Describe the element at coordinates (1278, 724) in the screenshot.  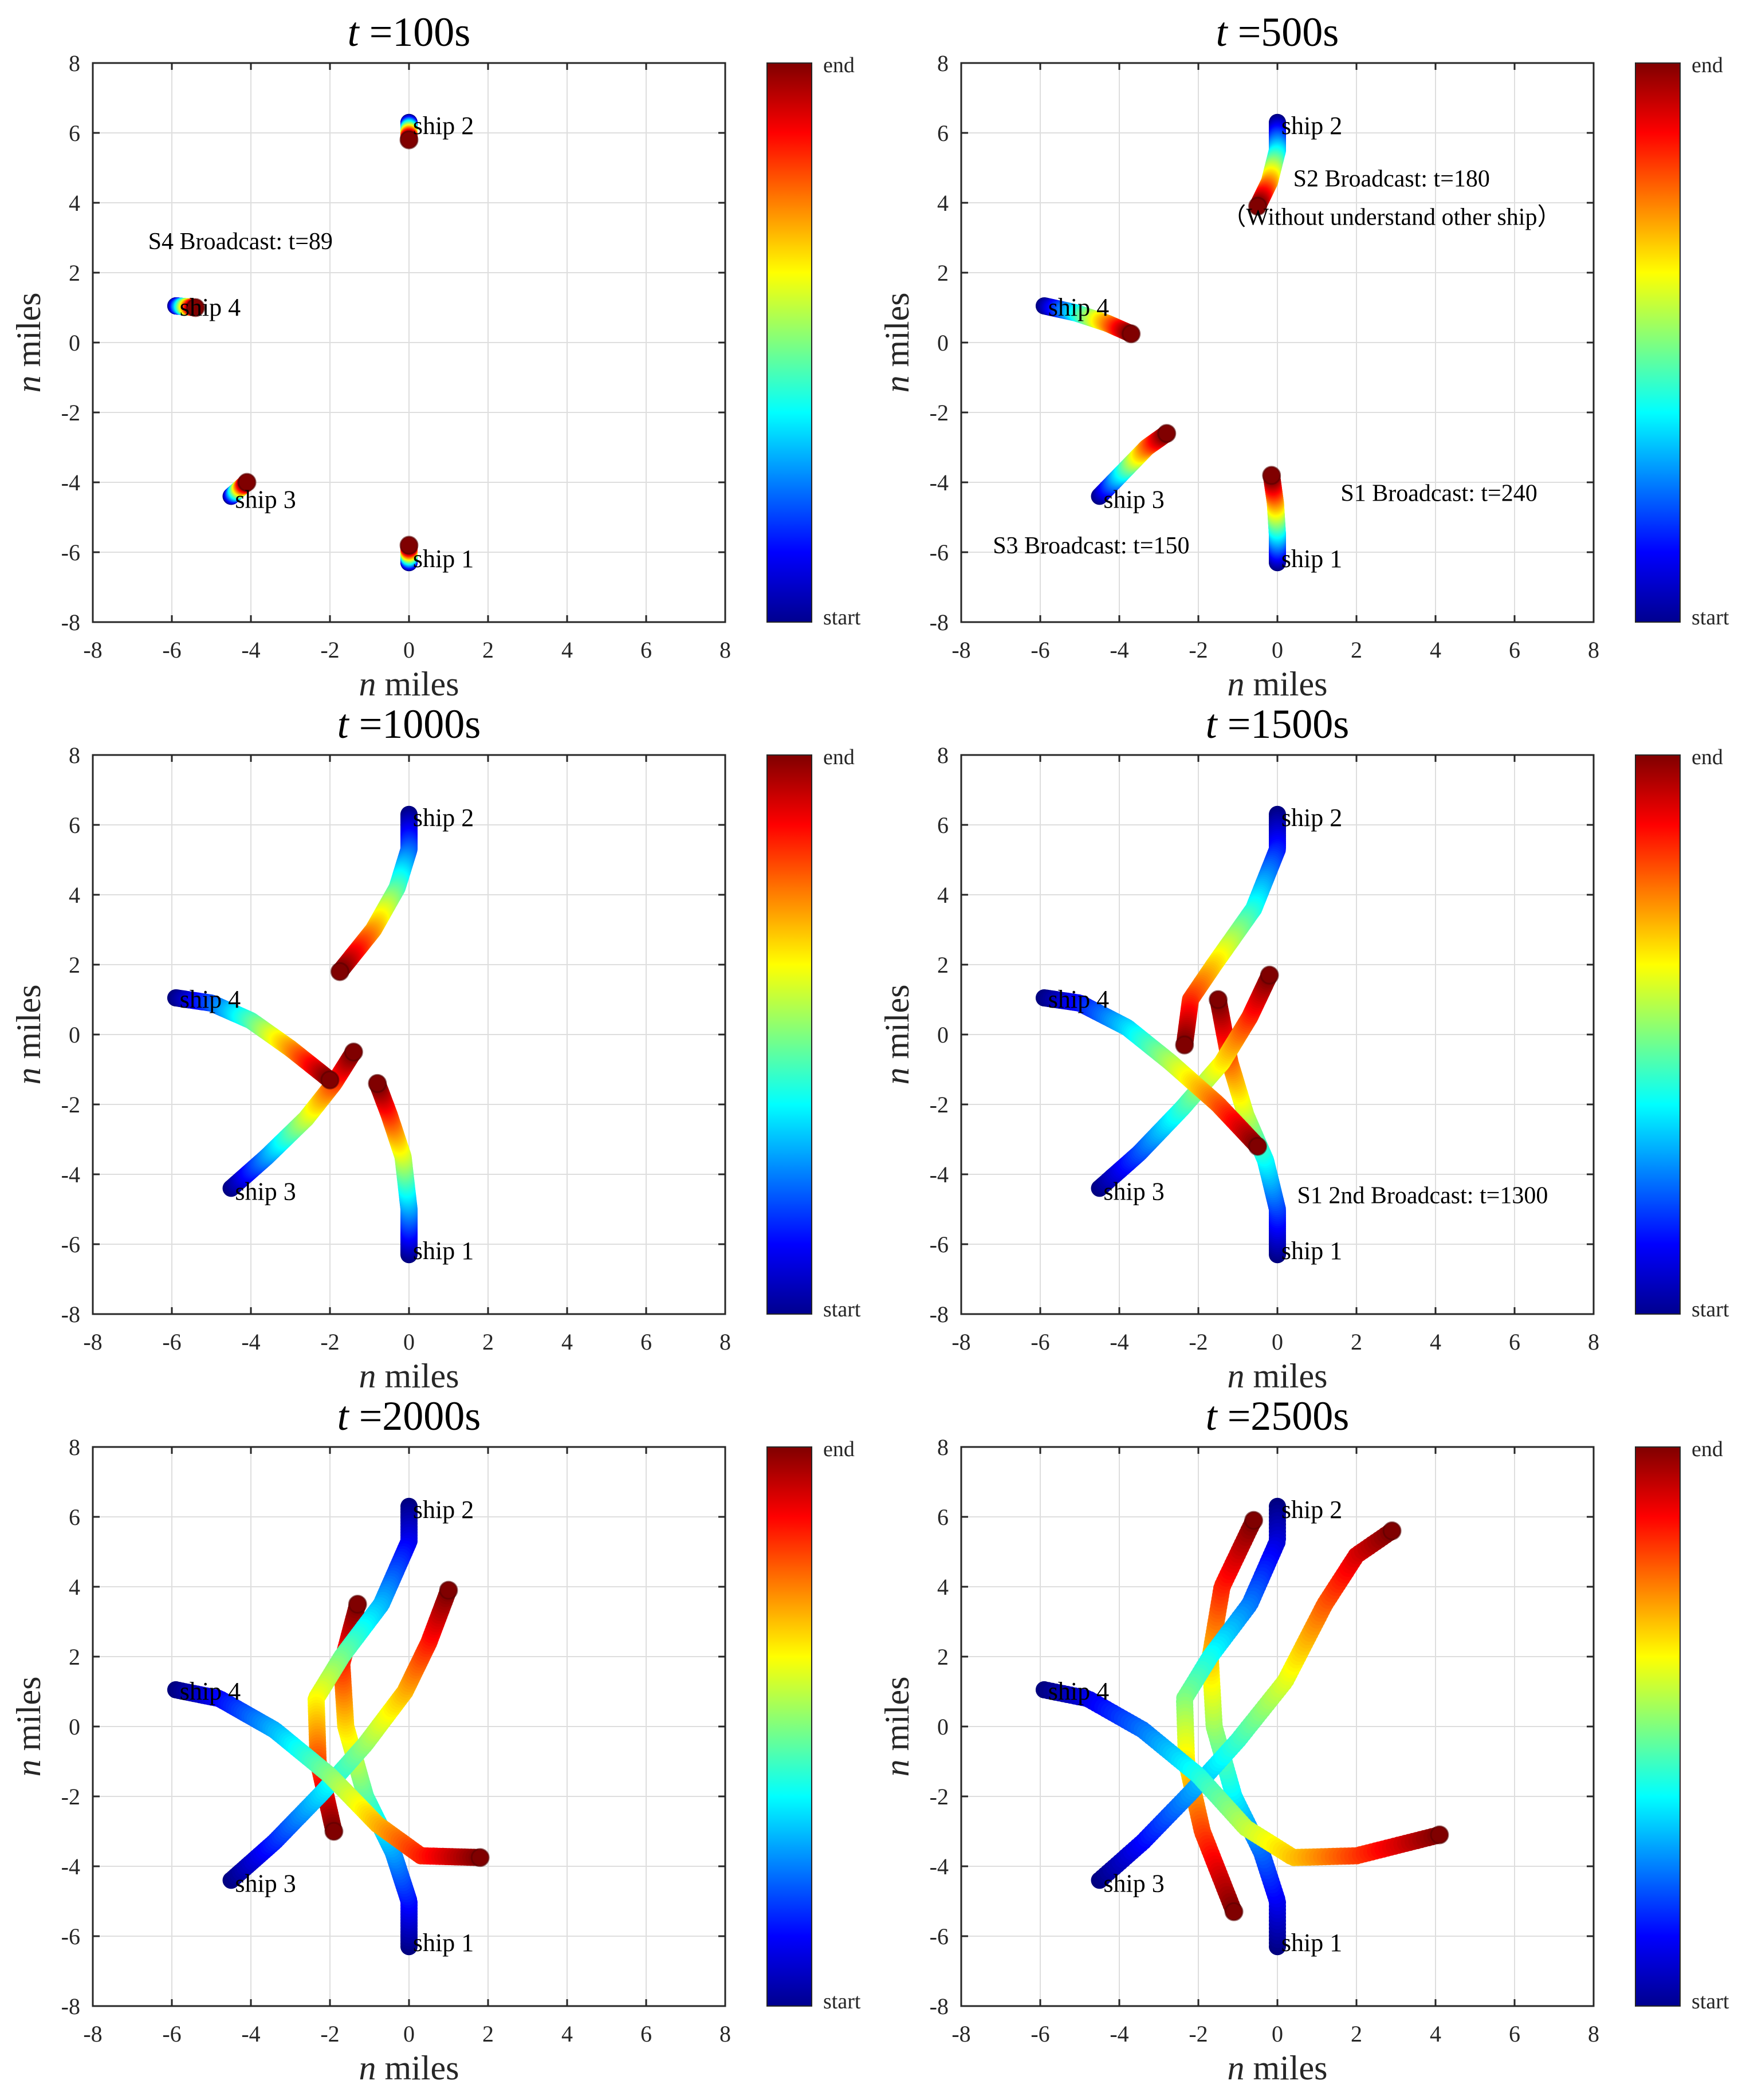
I see `panel-title: t =1500s` at that location.